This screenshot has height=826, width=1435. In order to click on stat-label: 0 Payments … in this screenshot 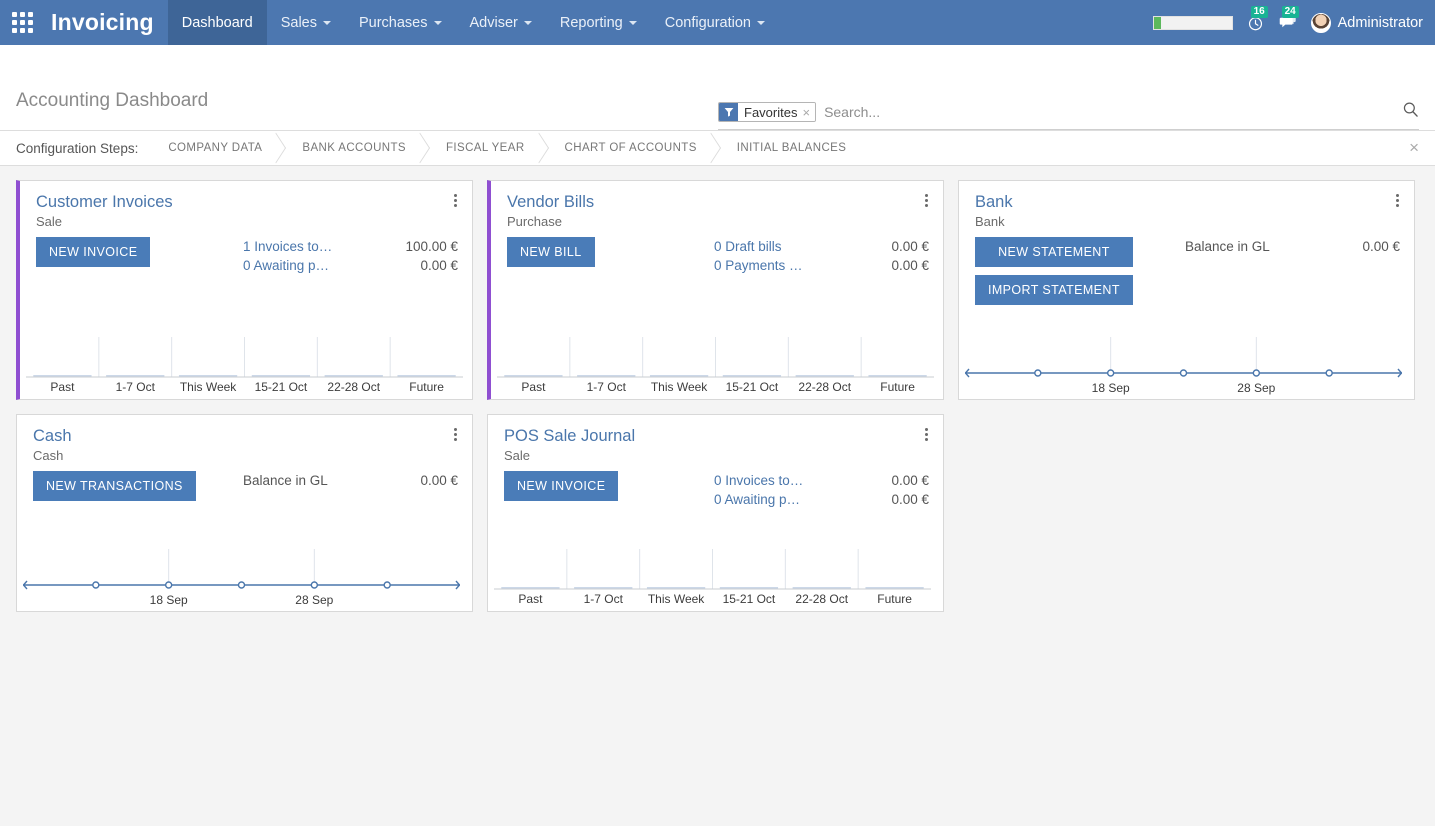, I will do `click(758, 265)`.